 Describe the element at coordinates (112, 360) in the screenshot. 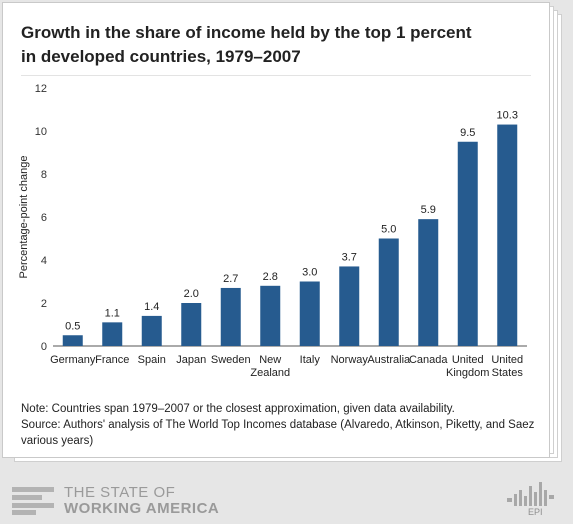

I see `category-label: France` at that location.